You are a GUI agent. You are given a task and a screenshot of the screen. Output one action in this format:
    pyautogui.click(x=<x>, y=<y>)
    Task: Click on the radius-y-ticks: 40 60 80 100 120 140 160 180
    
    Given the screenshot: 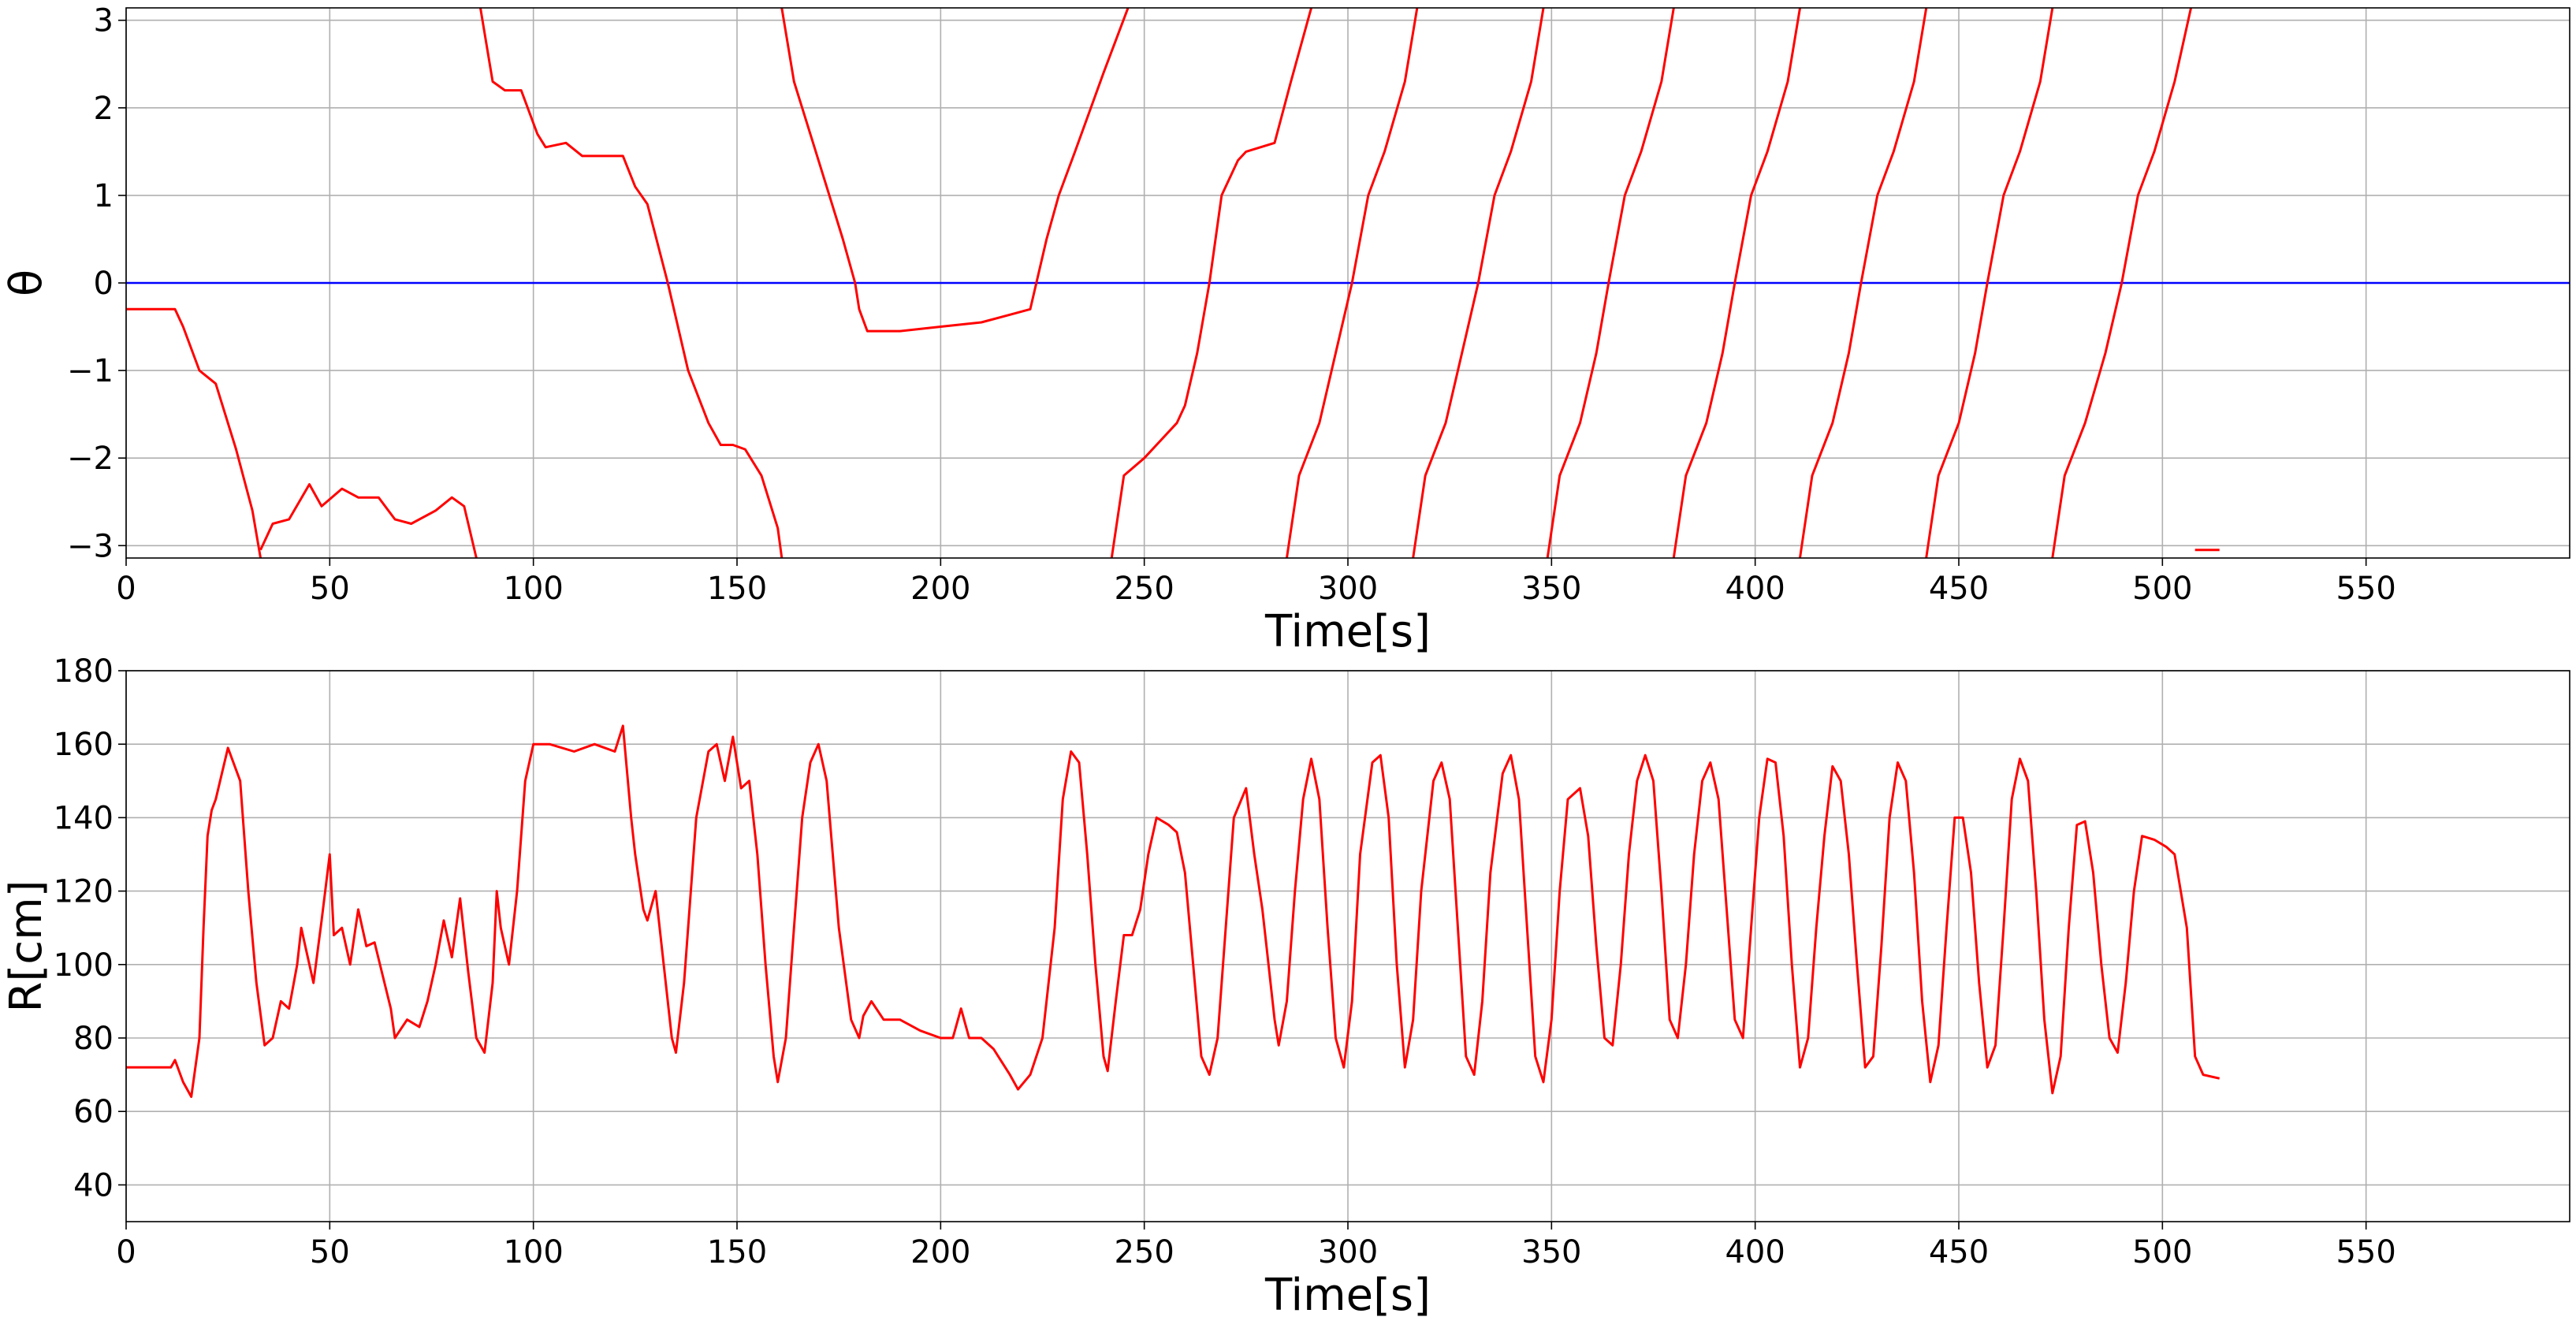 What is the action you would take?
    pyautogui.click(x=90, y=928)
    